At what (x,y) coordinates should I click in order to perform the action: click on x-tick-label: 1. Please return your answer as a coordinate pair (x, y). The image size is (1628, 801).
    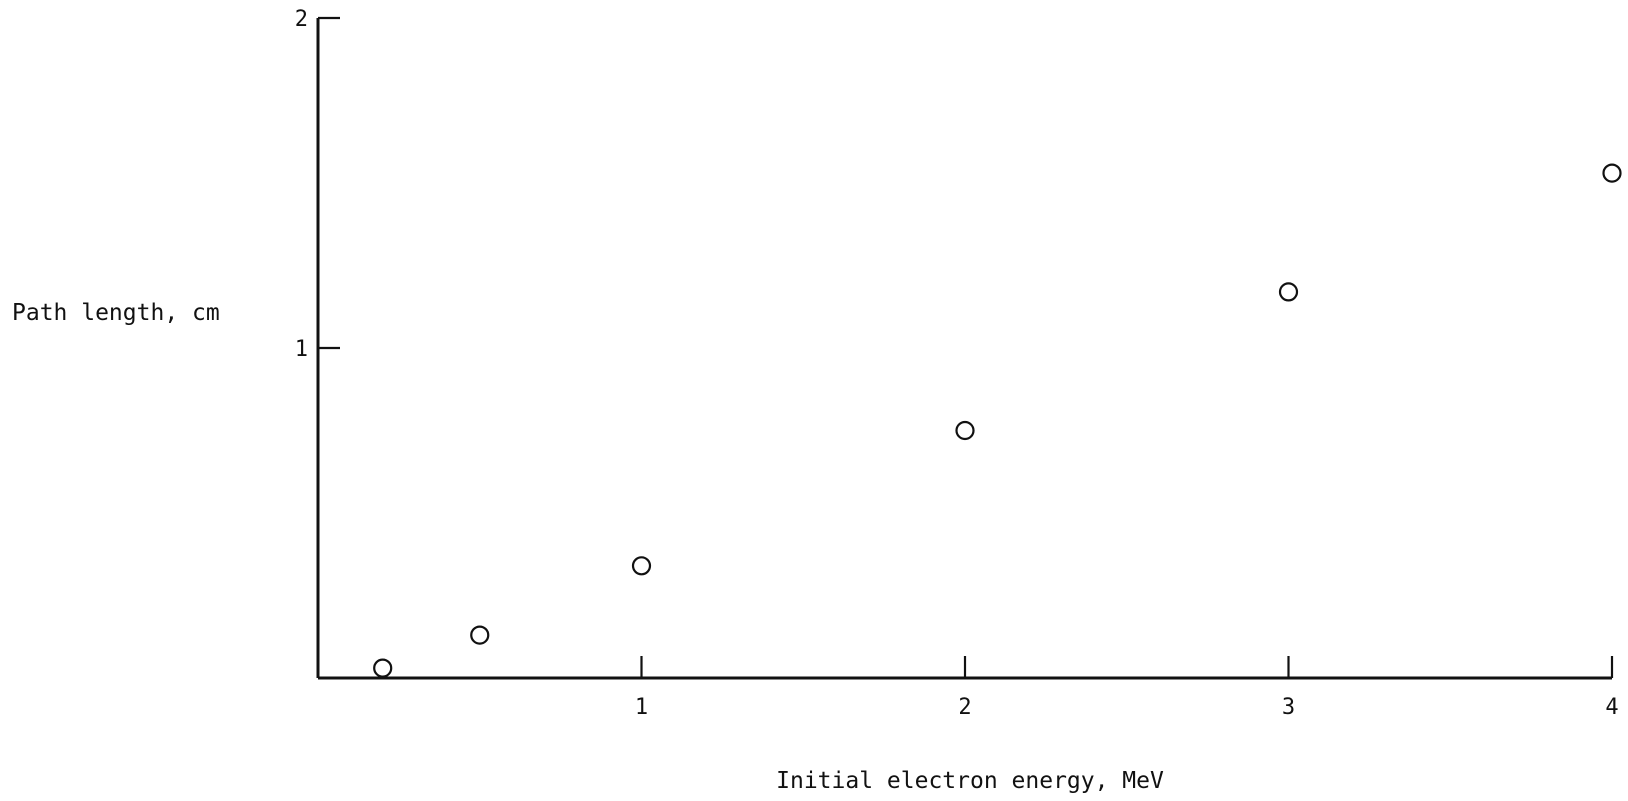
    Looking at the image, I should click on (641, 707).